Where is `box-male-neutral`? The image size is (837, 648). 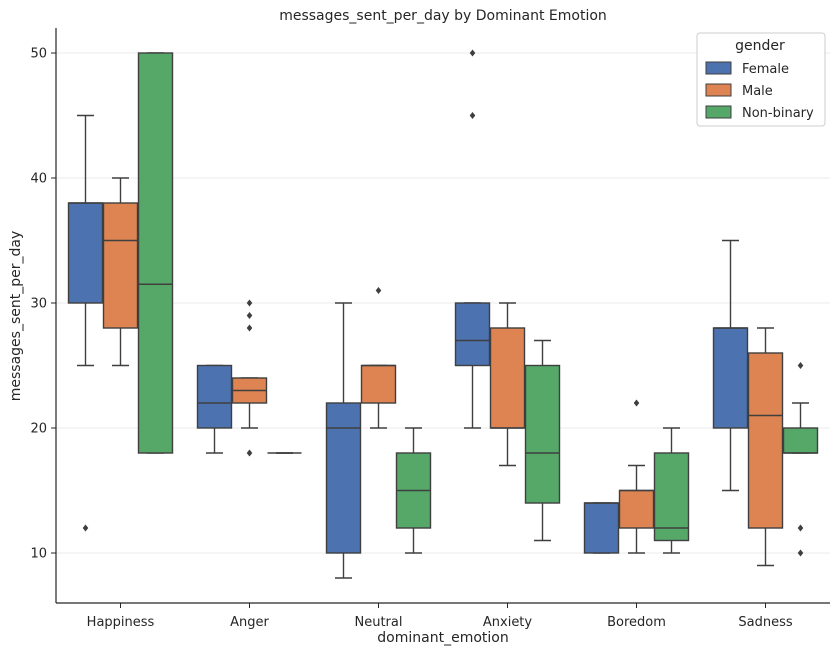 box-male-neutral is located at coordinates (378, 358).